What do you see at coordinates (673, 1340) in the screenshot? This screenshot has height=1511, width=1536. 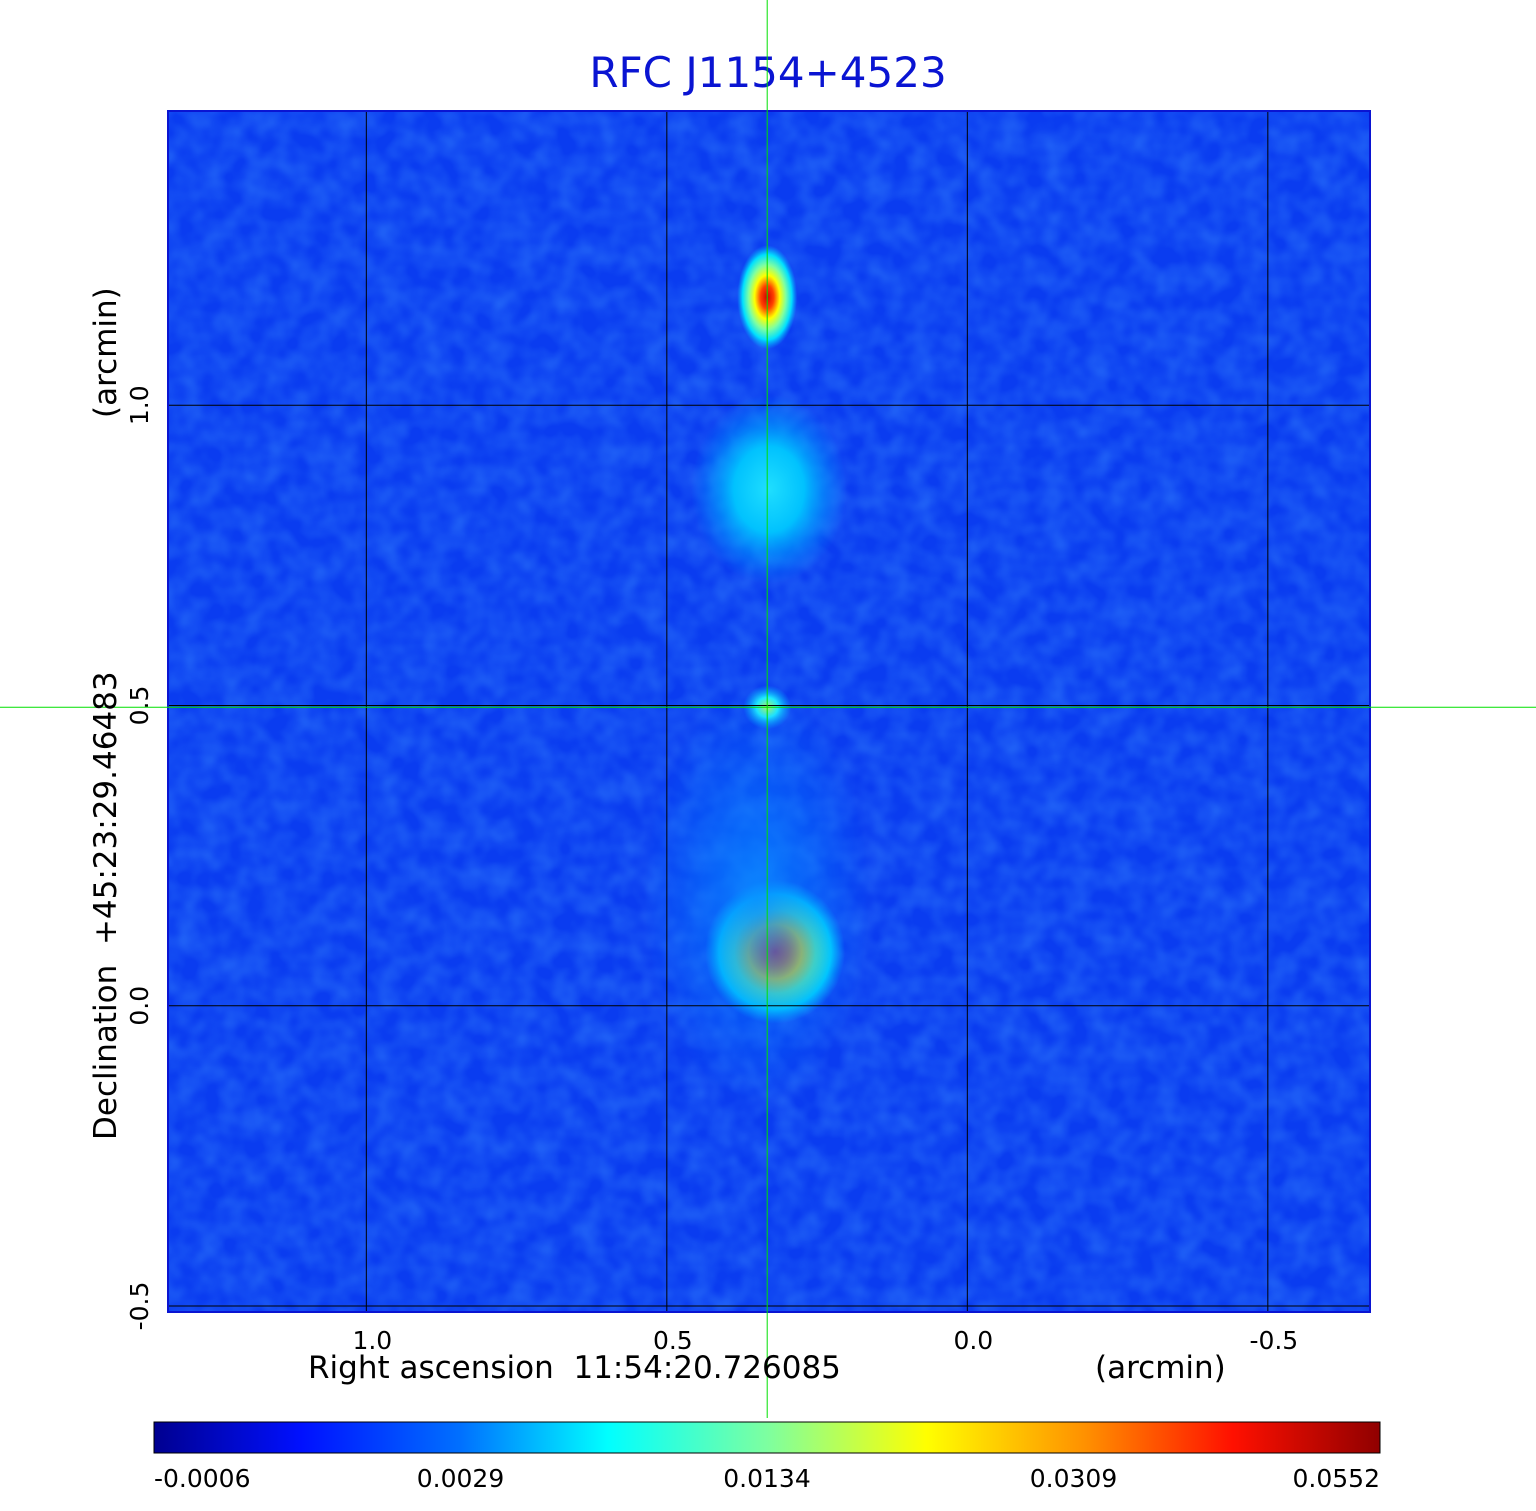 I see `x-tick-label: 0.5` at bounding box center [673, 1340].